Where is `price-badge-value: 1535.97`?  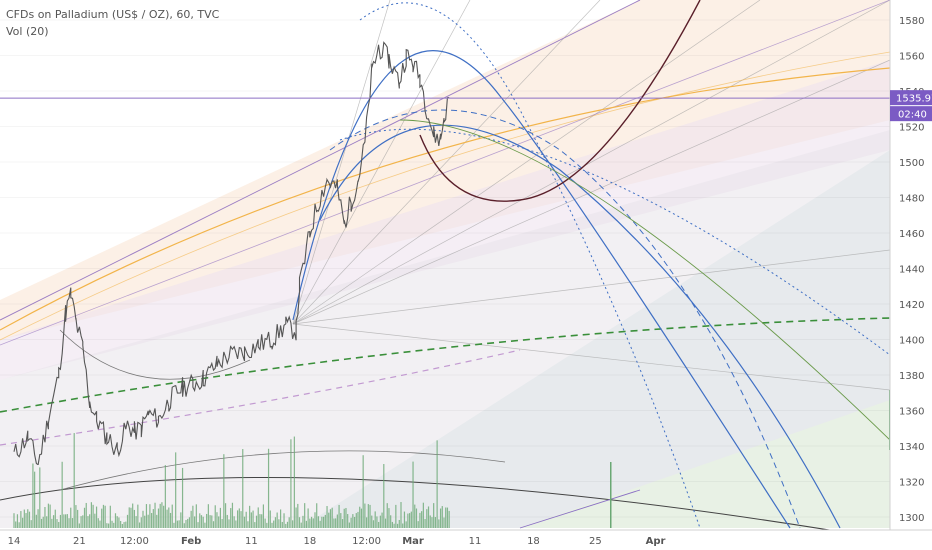
price-badge-value: 1535.97 is located at coordinates (914, 99).